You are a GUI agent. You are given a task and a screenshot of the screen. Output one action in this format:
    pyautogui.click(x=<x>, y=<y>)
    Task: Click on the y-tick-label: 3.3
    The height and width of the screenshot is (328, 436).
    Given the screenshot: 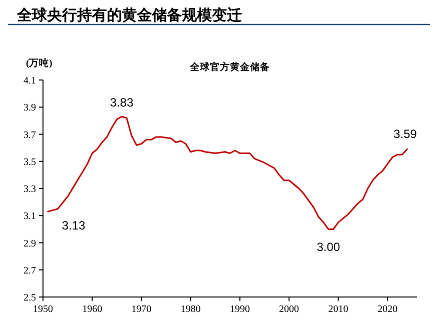 What is the action you would take?
    pyautogui.click(x=30, y=189)
    